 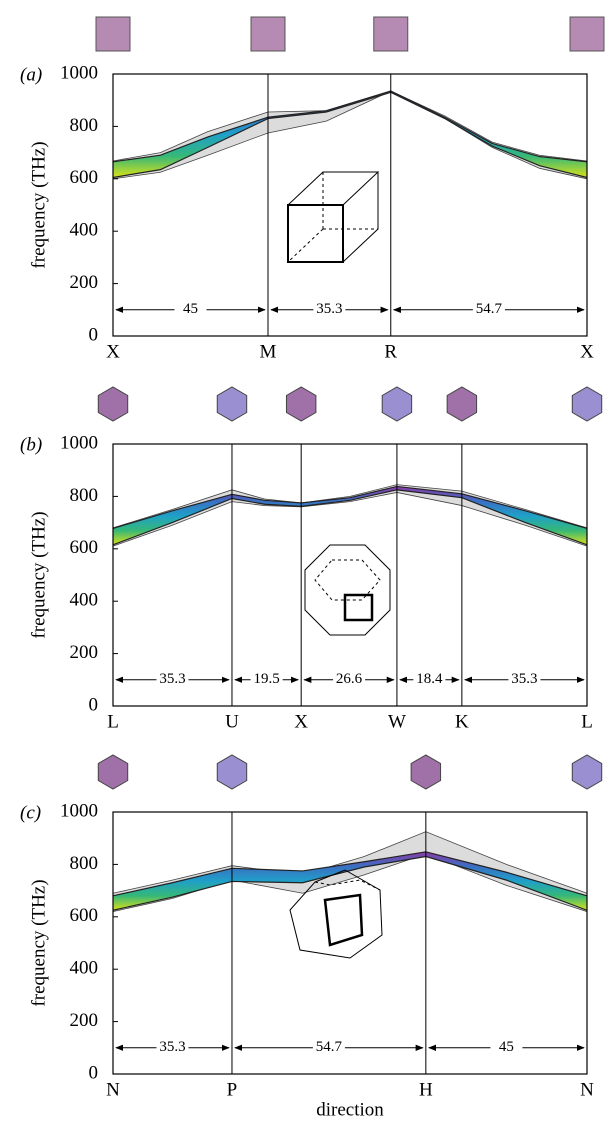 I want to click on inset-cube, so click(x=333, y=217).